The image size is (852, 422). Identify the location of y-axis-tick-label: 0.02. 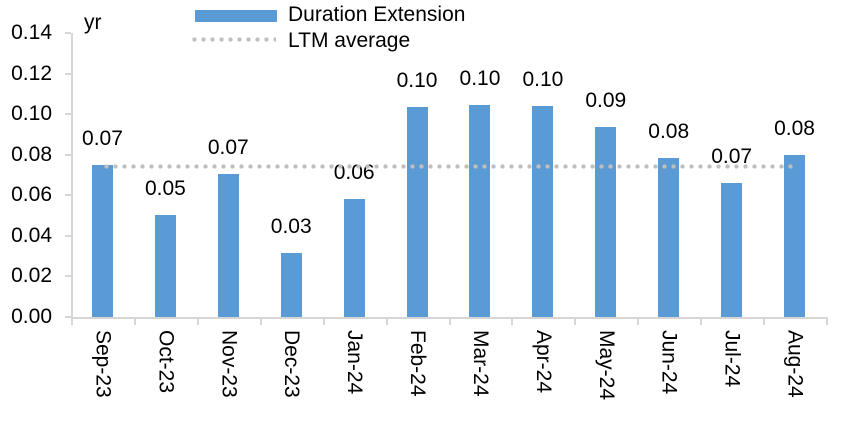
(31, 276).